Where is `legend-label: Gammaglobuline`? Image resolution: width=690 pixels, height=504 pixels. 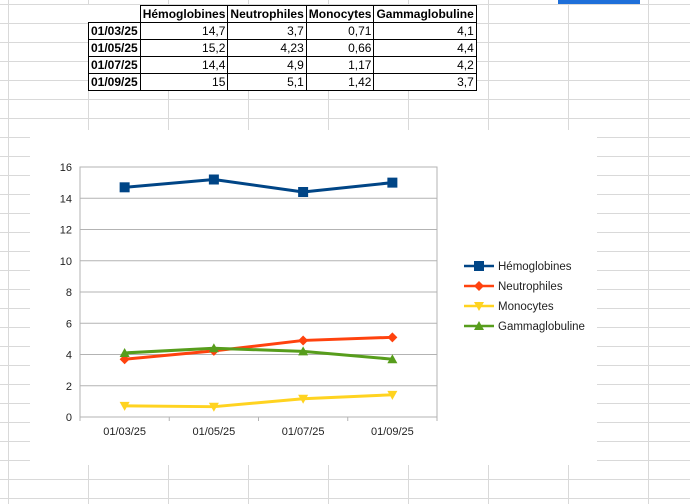
legend-label: Gammaglobuline is located at coordinates (541, 327).